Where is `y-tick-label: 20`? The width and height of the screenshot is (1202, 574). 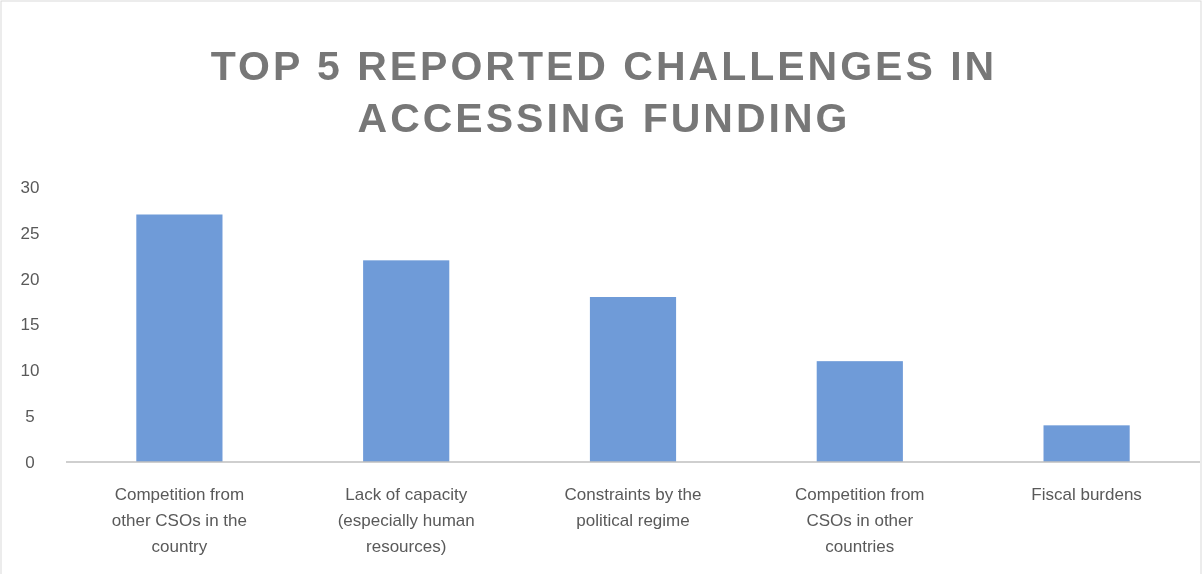
y-tick-label: 20 is located at coordinates (30, 279).